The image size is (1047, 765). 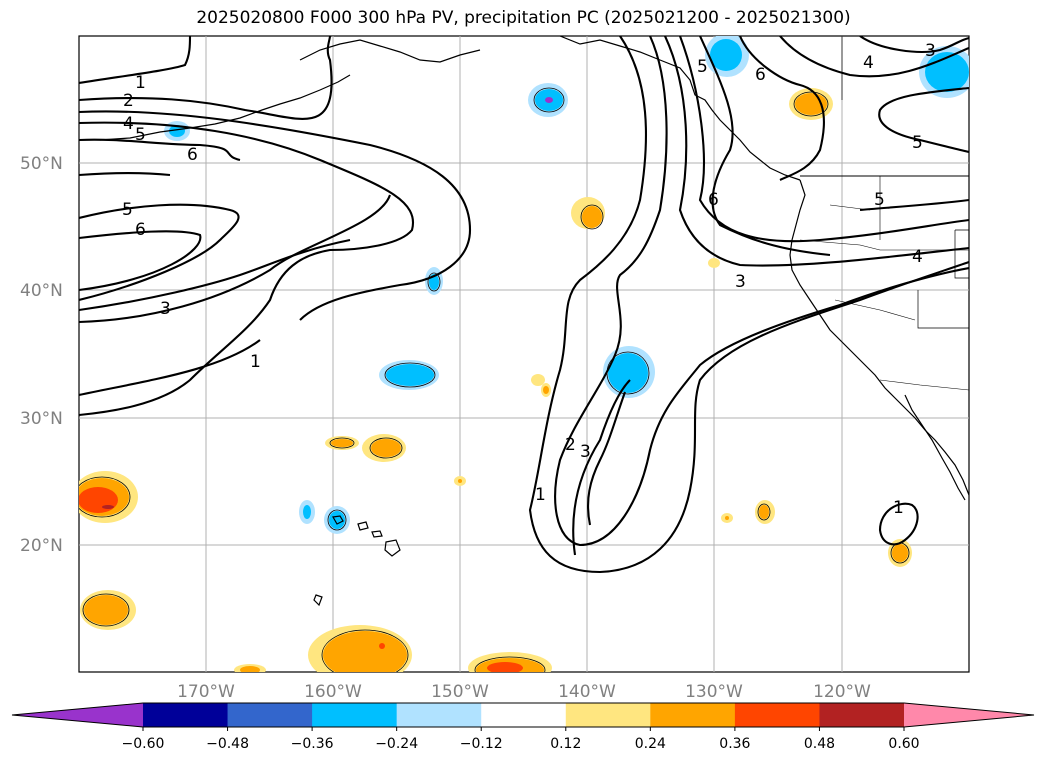 What do you see at coordinates (396, 744) in the screenshot?
I see `colorbar-tick-label: −0.24` at bounding box center [396, 744].